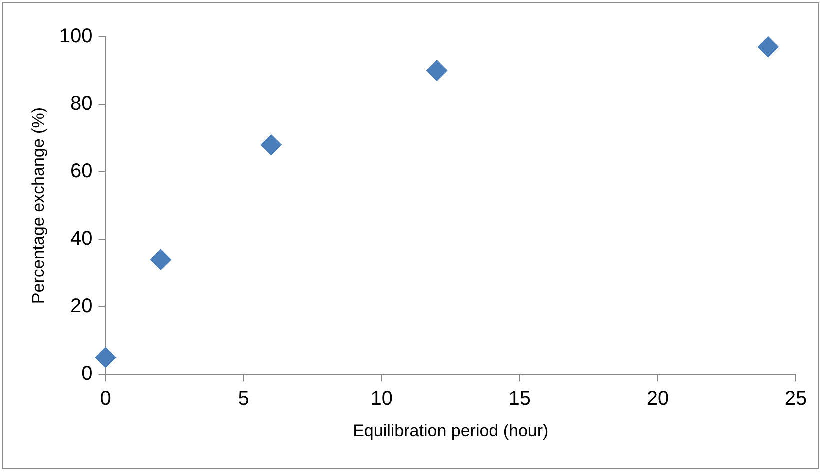  I want to click on x-tick-label: 0, so click(106, 399).